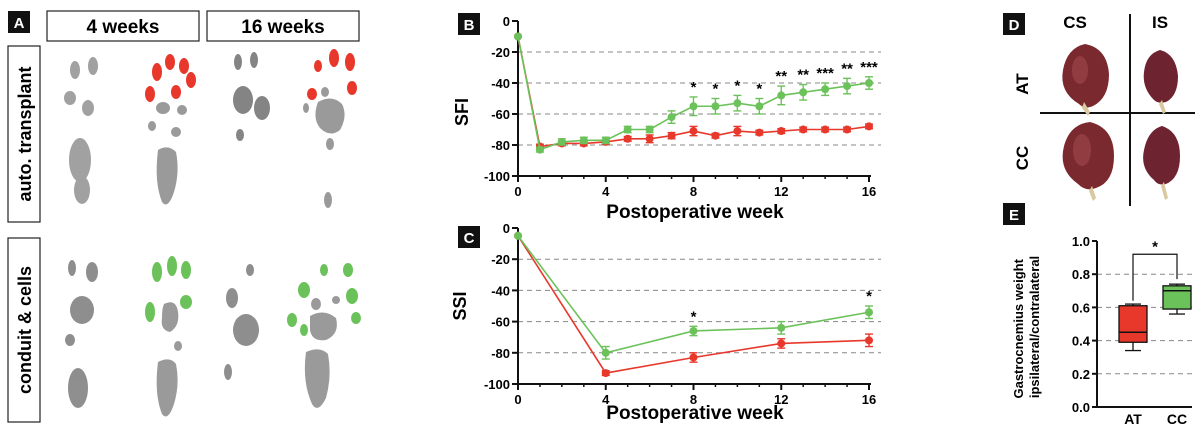 This screenshot has width=1195, height=428. I want to click on panel-a-letter: A, so click(19, 23).